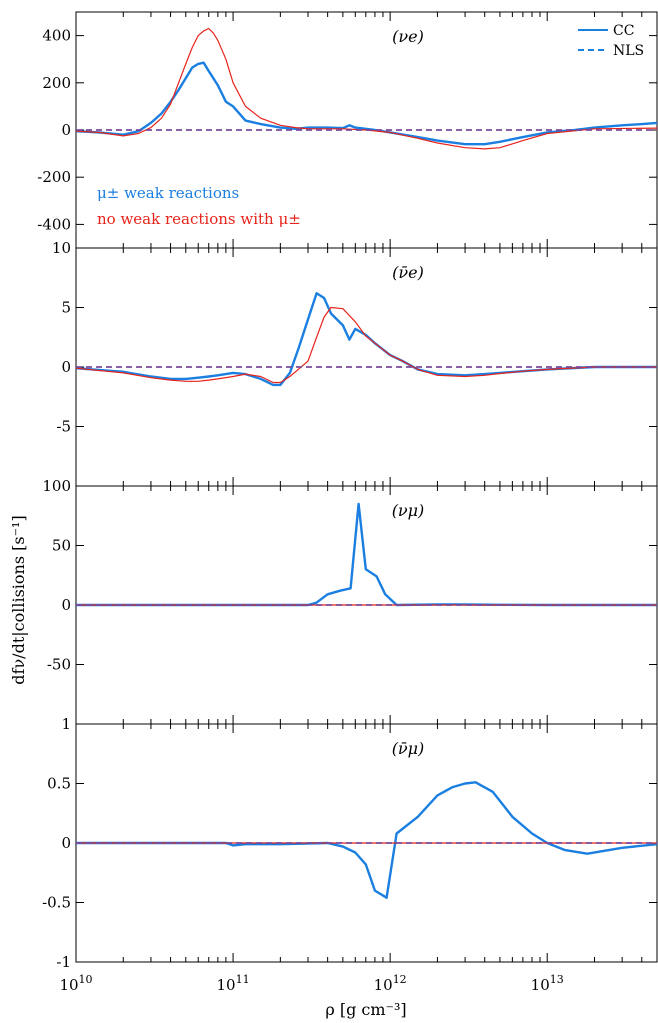 The image size is (658, 1023). I want to click on y-tick-label: 200, so click(56, 83).